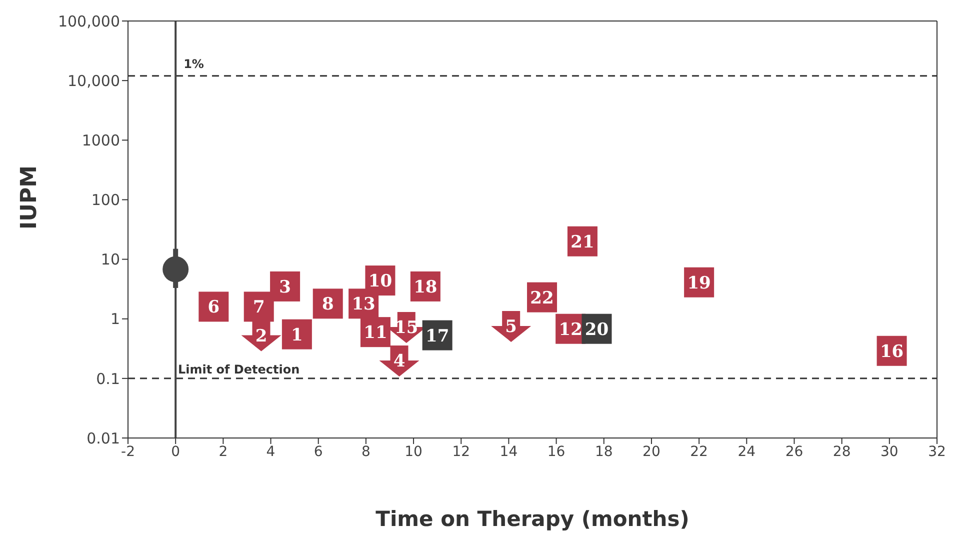 The width and height of the screenshot is (968, 545). Describe the element at coordinates (115, 319) in the screenshot. I see `y-tick-label: 1` at that location.